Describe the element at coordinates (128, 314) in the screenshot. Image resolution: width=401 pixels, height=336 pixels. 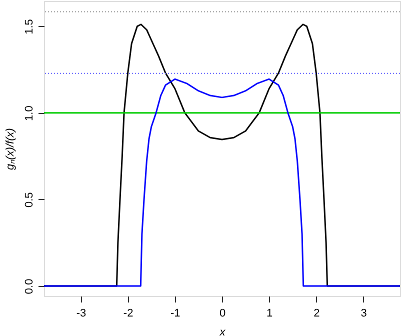
I see `x-tick-label: -2` at that location.